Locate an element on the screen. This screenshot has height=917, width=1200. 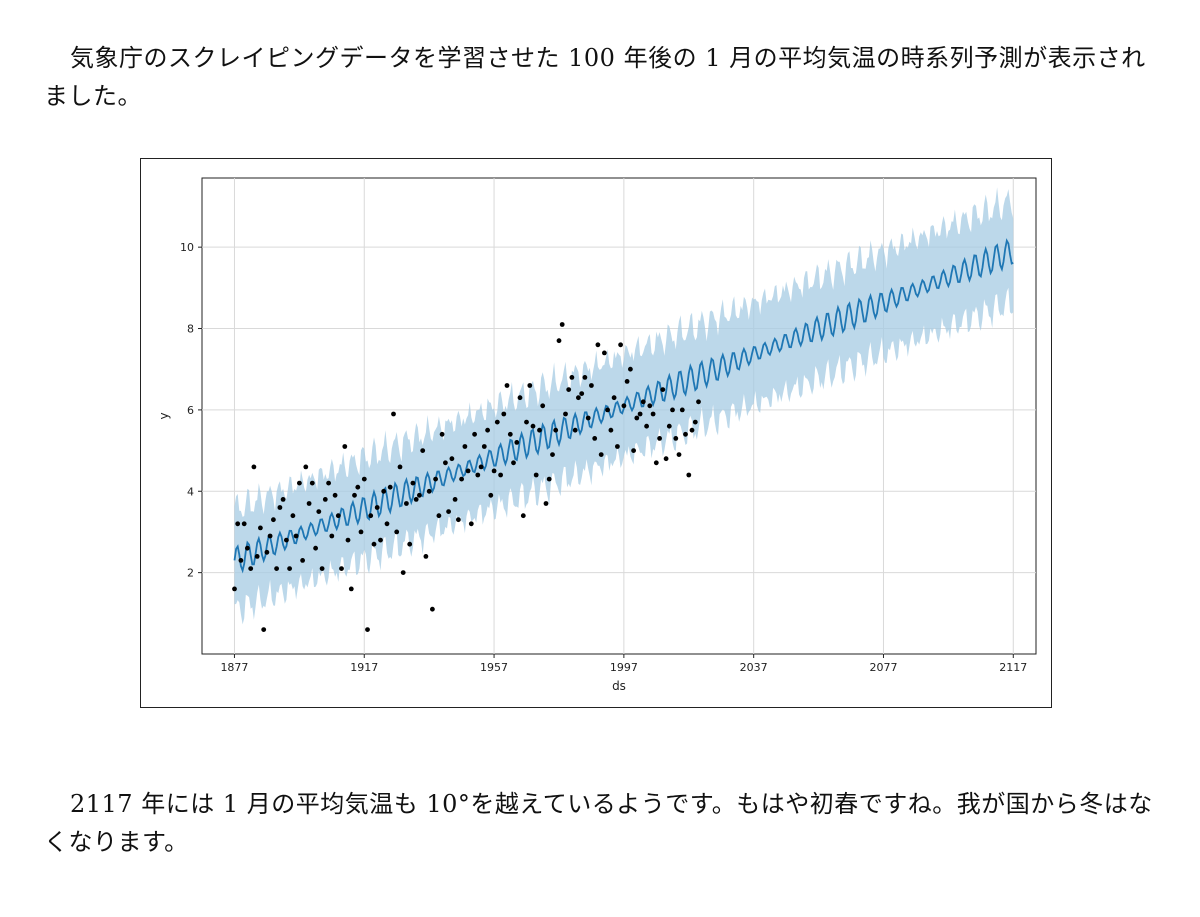
y-tick-label: 2 is located at coordinates (190, 573).